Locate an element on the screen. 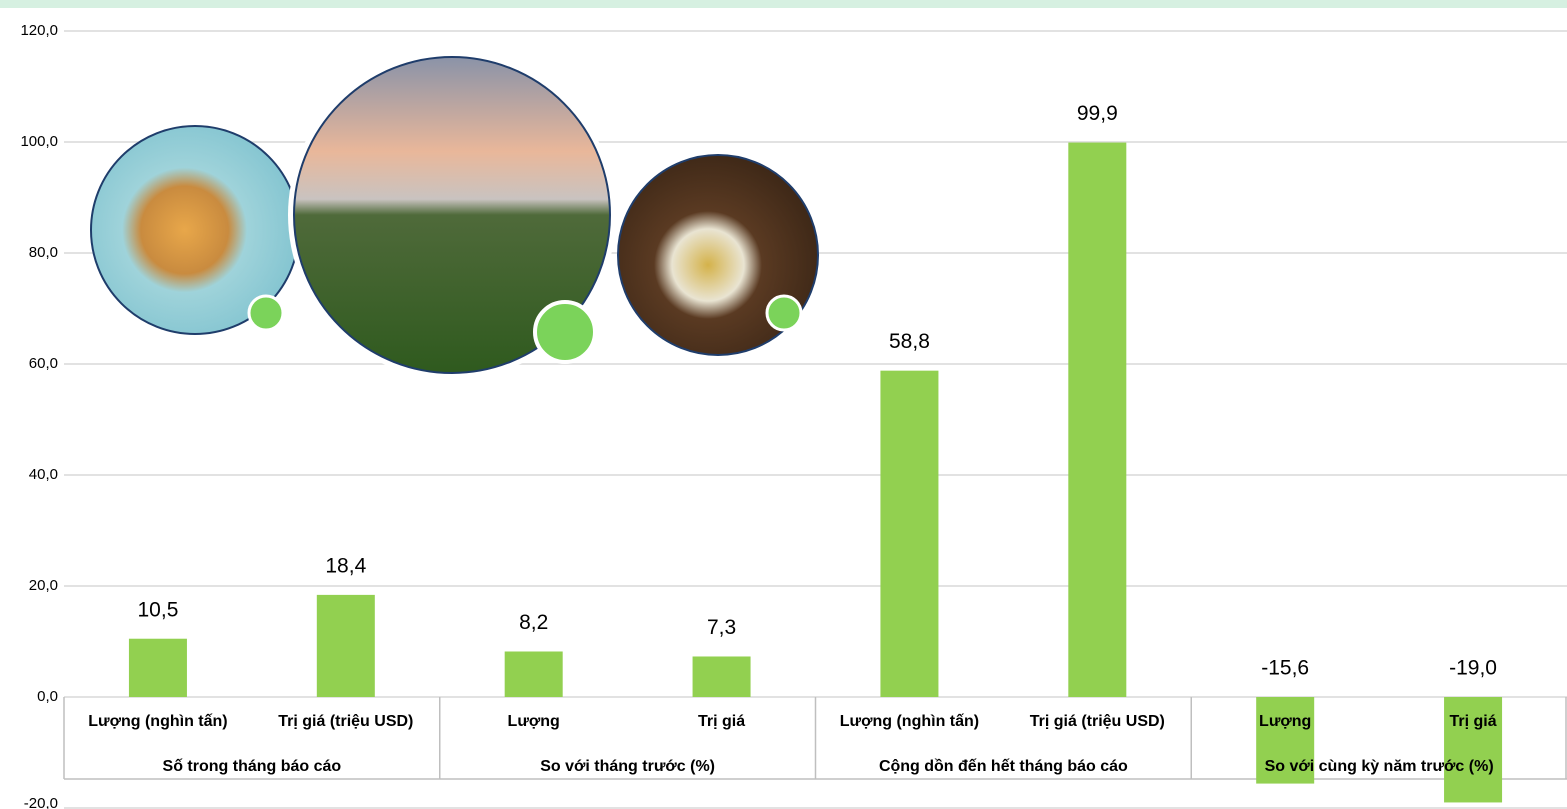 The image size is (1567, 809). photo-tea-hills is located at coordinates (452, 215).